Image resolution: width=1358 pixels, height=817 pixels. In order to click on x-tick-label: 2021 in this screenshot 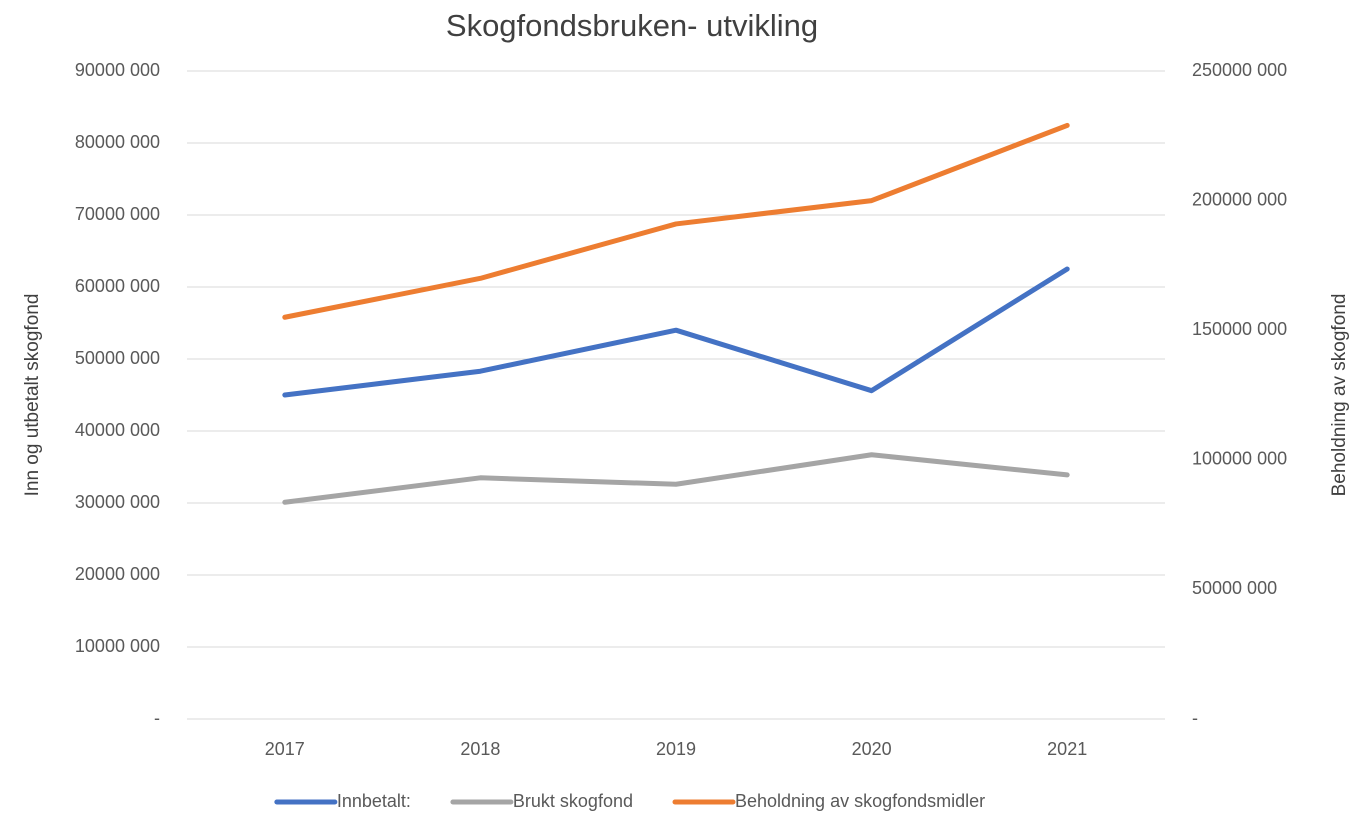, I will do `click(1067, 749)`.